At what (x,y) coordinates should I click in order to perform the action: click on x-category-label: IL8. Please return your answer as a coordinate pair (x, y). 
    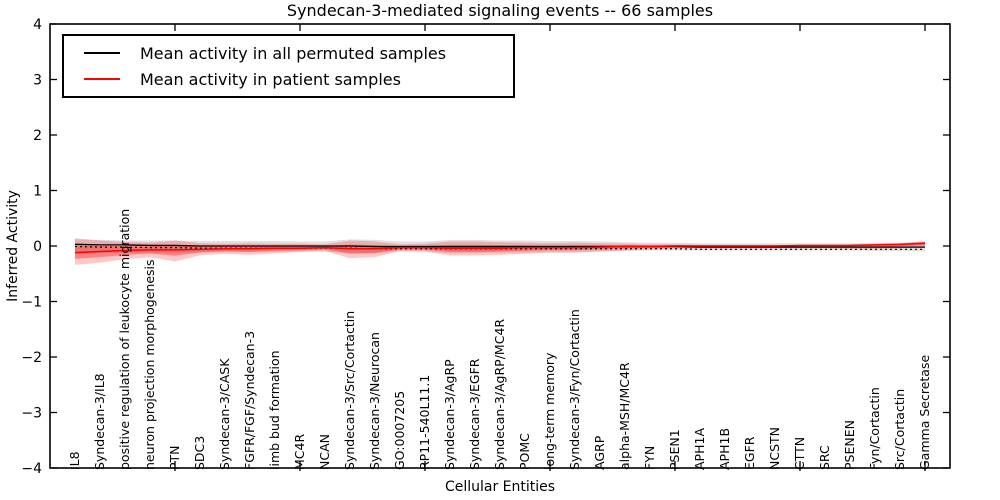
    Looking at the image, I should click on (74, 460).